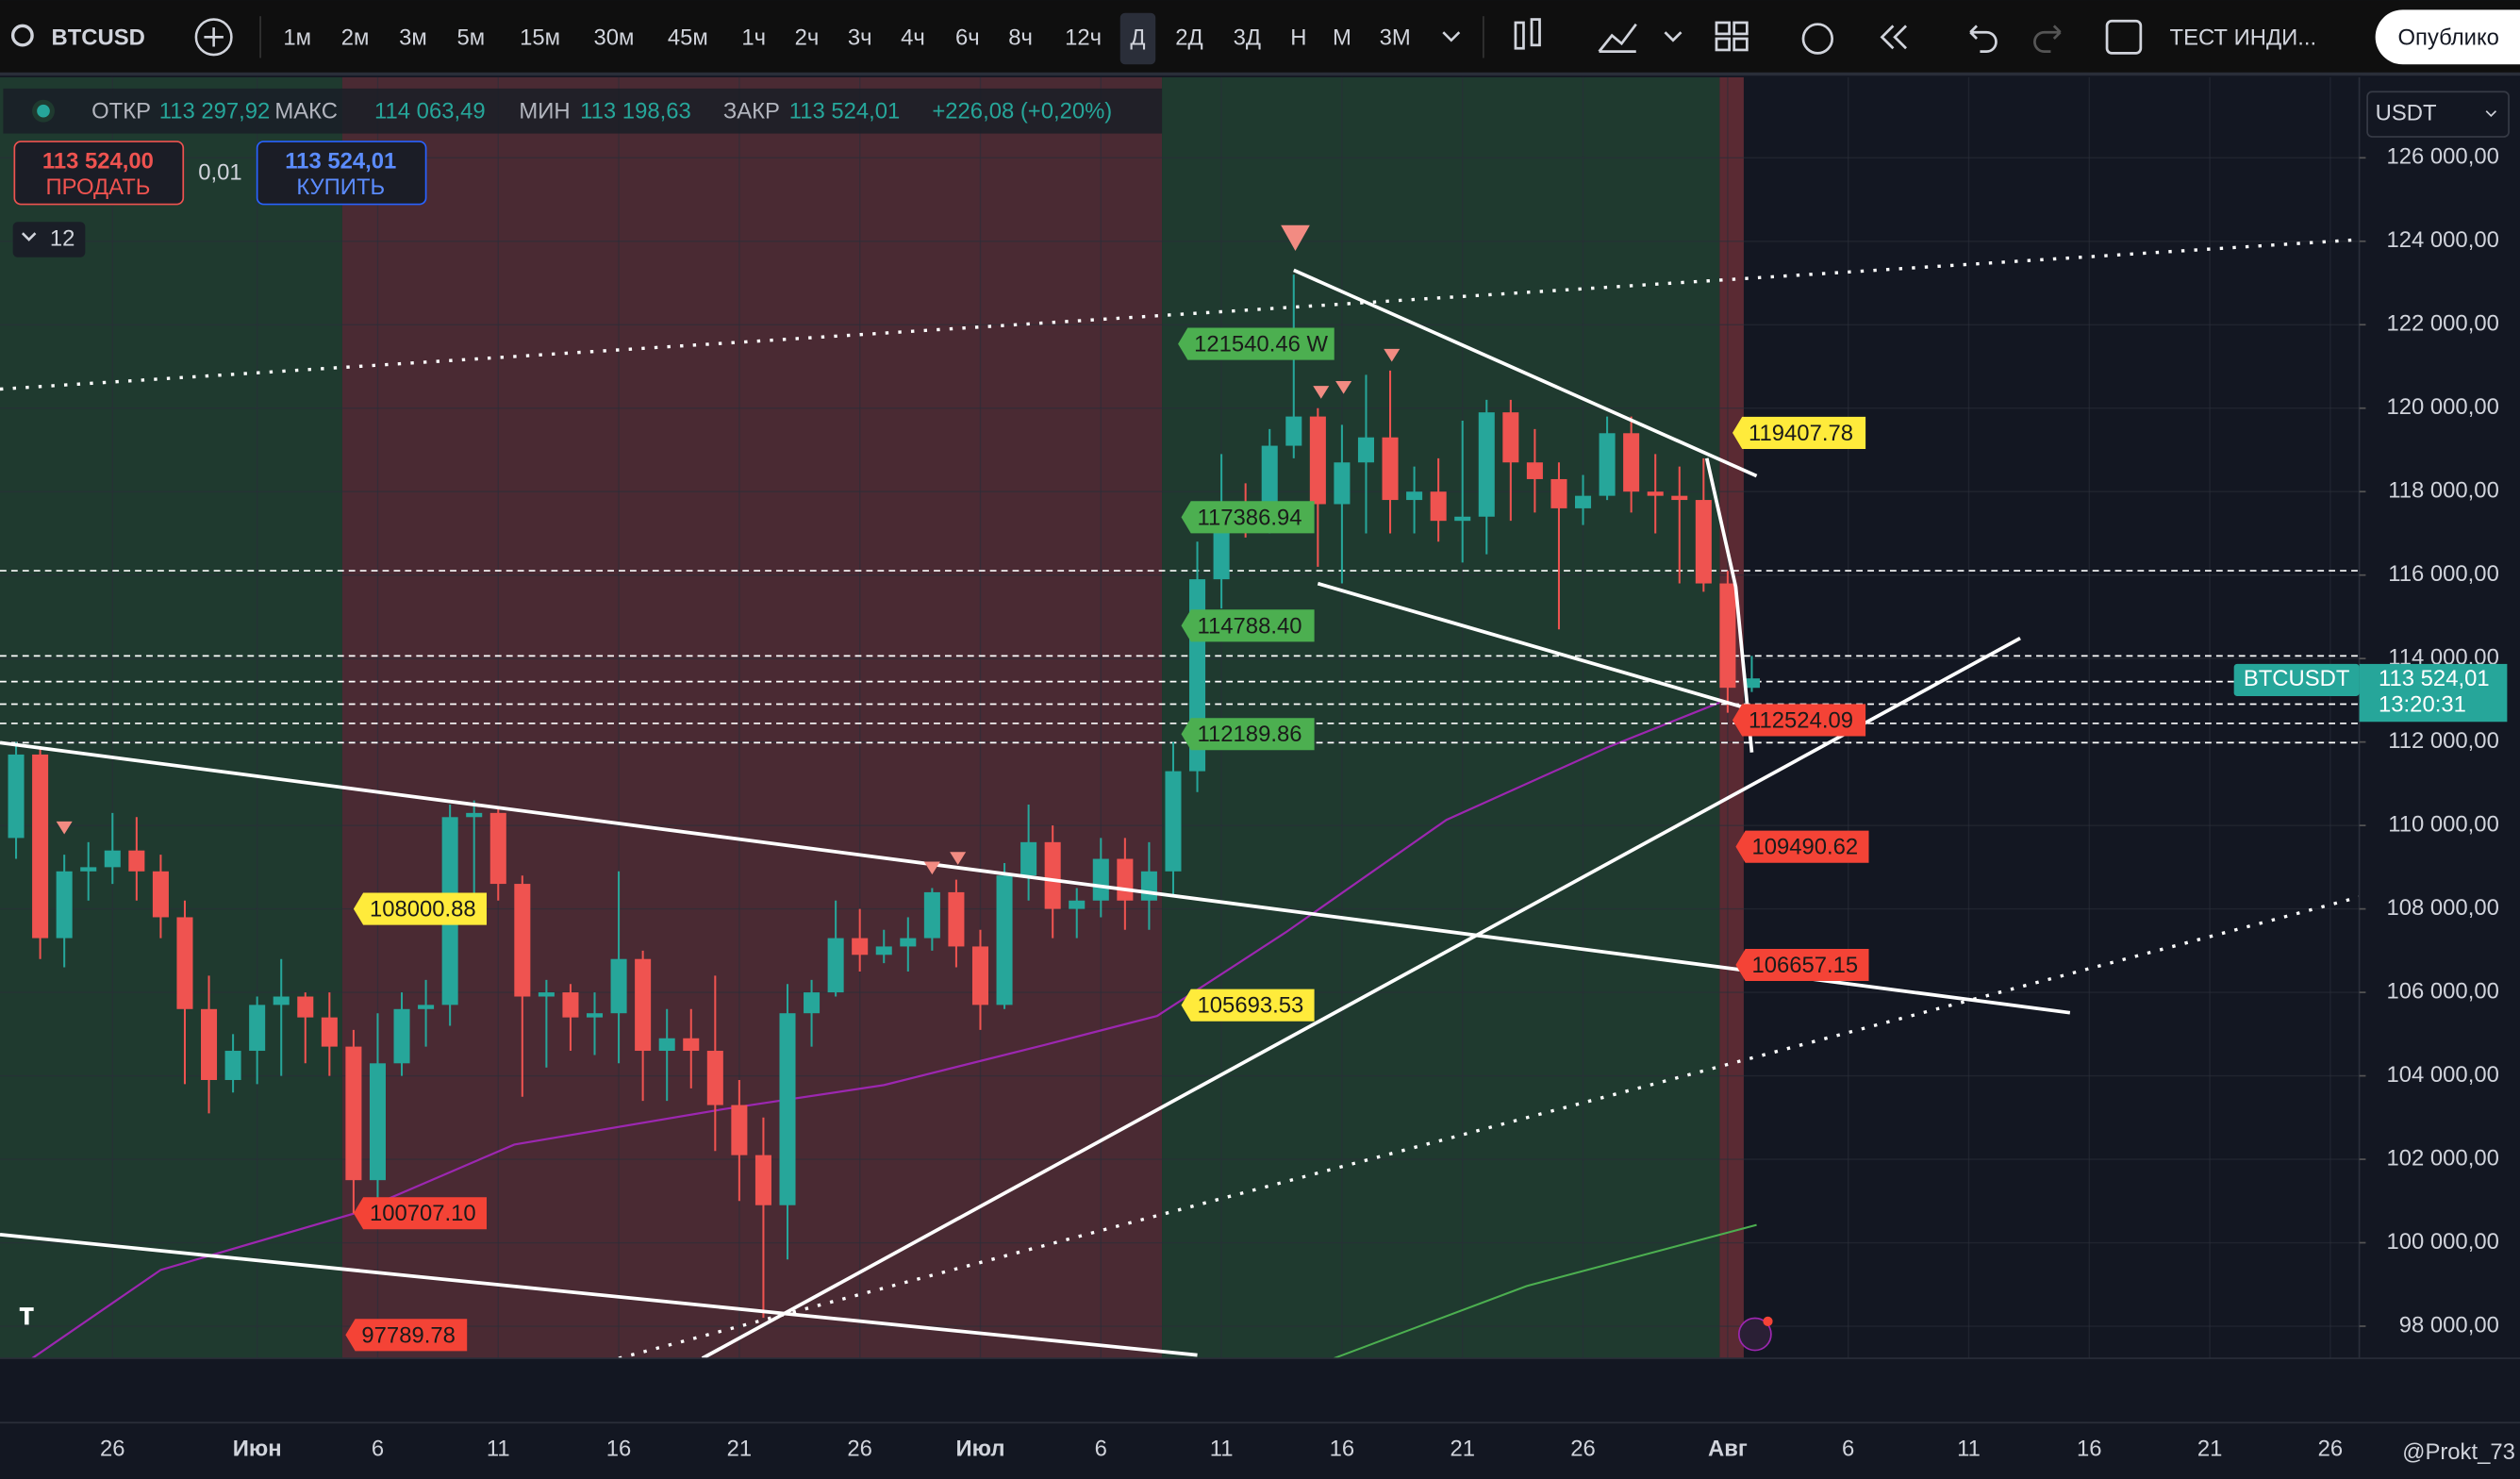 This screenshot has width=2520, height=1479. Describe the element at coordinates (44, 111) in the screenshot. I see `status-dot` at that location.